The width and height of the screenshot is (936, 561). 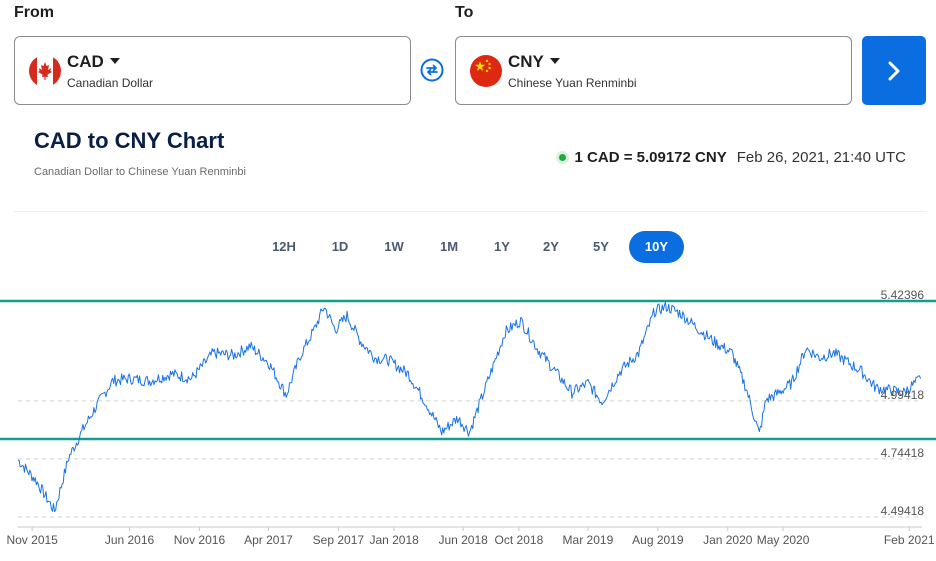 What do you see at coordinates (656, 247) in the screenshot?
I see `range-10y: 10Y` at bounding box center [656, 247].